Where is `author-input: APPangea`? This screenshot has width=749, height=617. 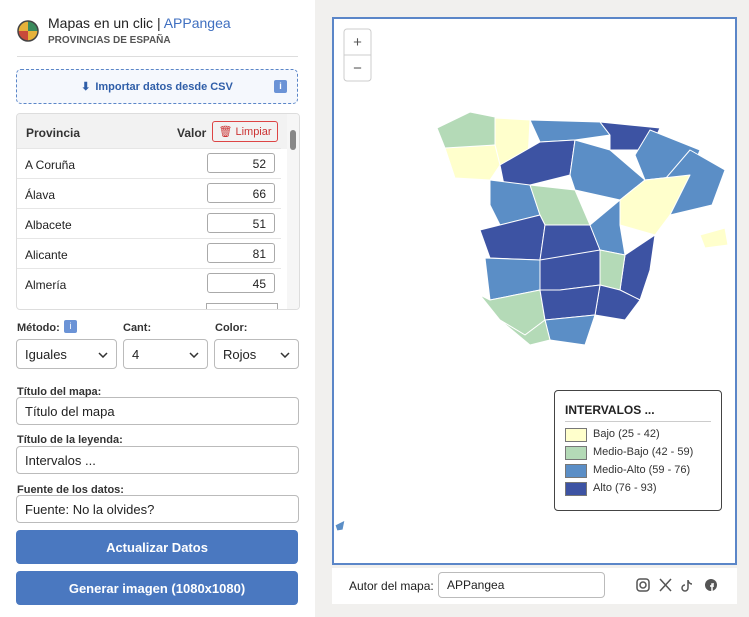
author-input: APPangea is located at coordinates (521, 585).